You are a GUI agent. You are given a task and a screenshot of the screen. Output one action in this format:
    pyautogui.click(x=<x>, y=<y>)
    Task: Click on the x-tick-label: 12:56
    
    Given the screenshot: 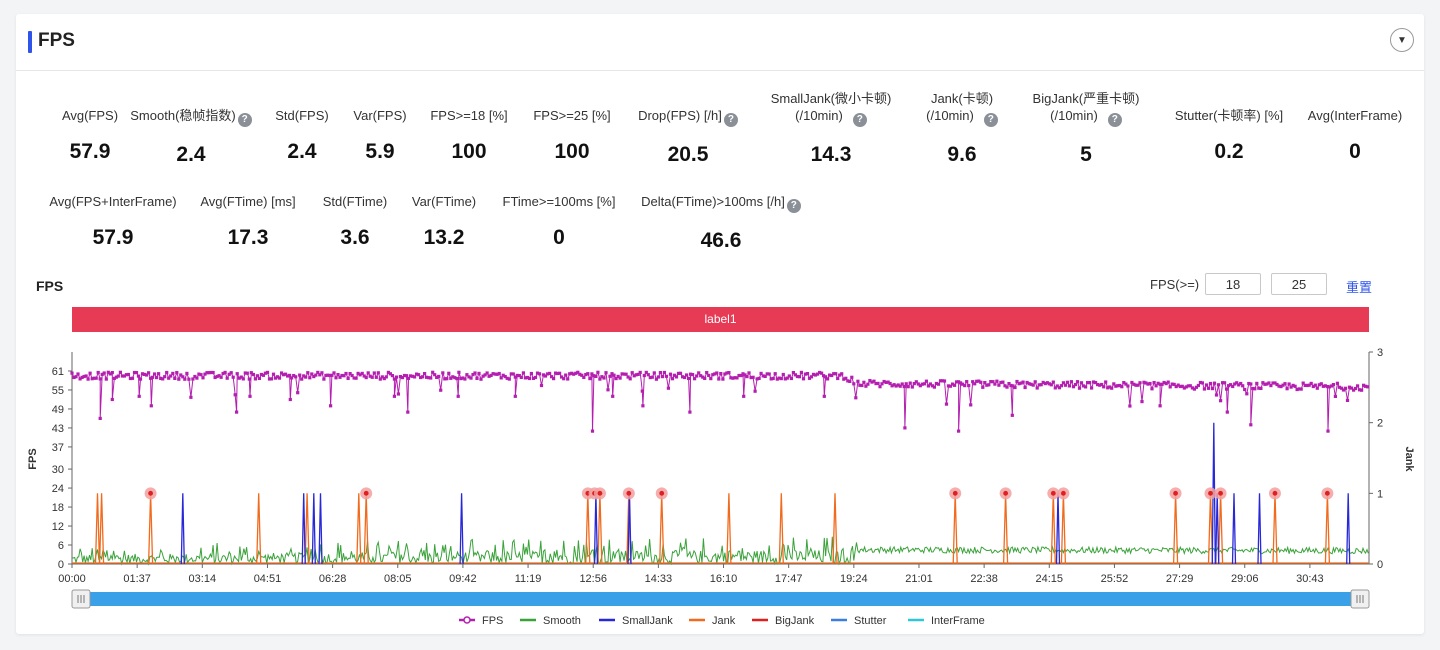 What is the action you would take?
    pyautogui.click(x=593, y=579)
    